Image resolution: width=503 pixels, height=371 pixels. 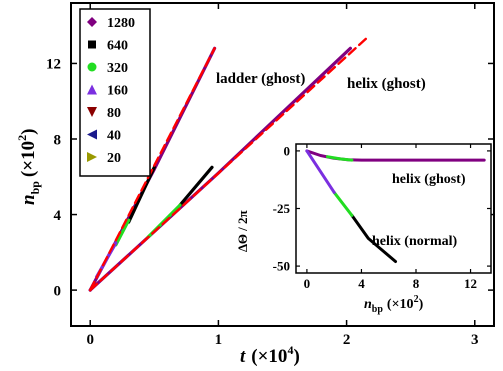 I want to click on legend-label: 80, so click(x=114, y=113).